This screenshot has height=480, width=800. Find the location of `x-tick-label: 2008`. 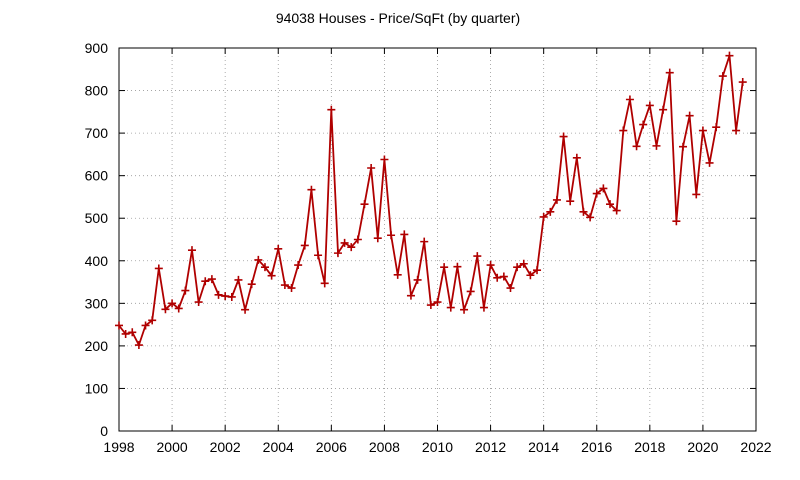

x-tick-label: 2008 is located at coordinates (384, 447).